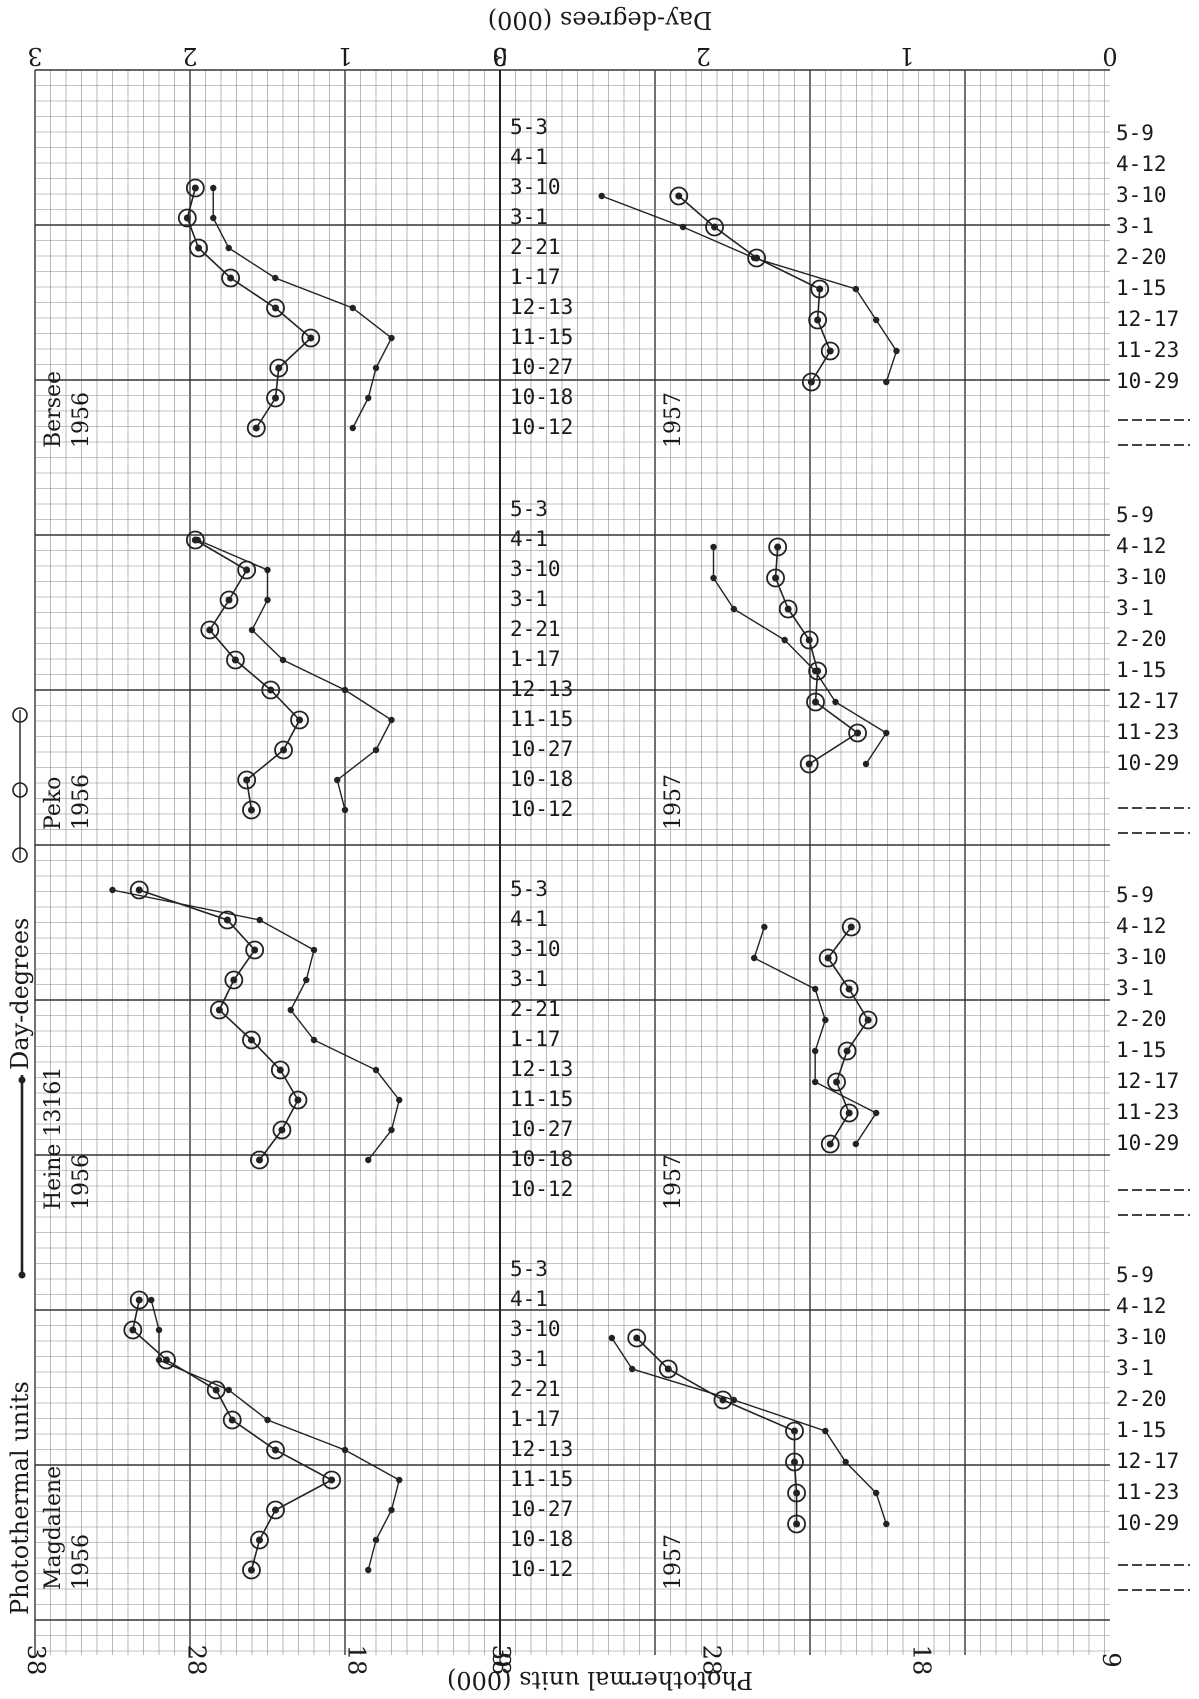 Image resolution: width=1199 pixels, height=1699 pixels. Describe the element at coordinates (535, 1329) in the screenshot. I see `date-label-1956: 3-10` at that location.